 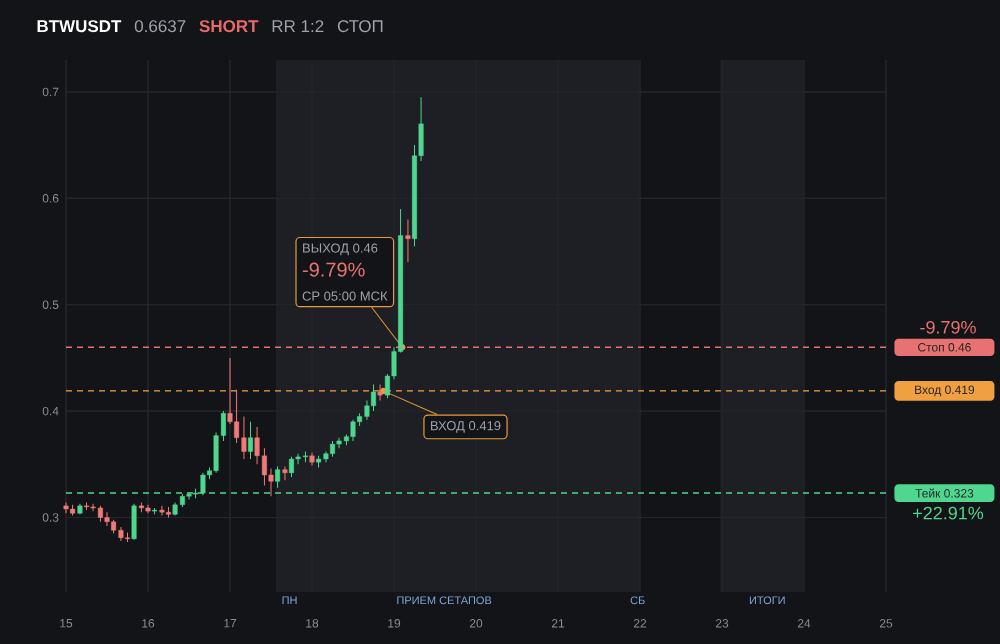 I want to click on text: +22.91%, so click(x=948, y=513).